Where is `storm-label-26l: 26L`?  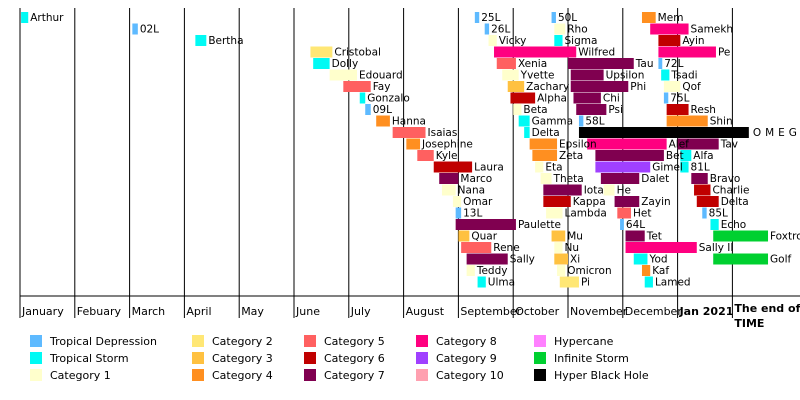 storm-label-26l: 26L is located at coordinates (500, 30).